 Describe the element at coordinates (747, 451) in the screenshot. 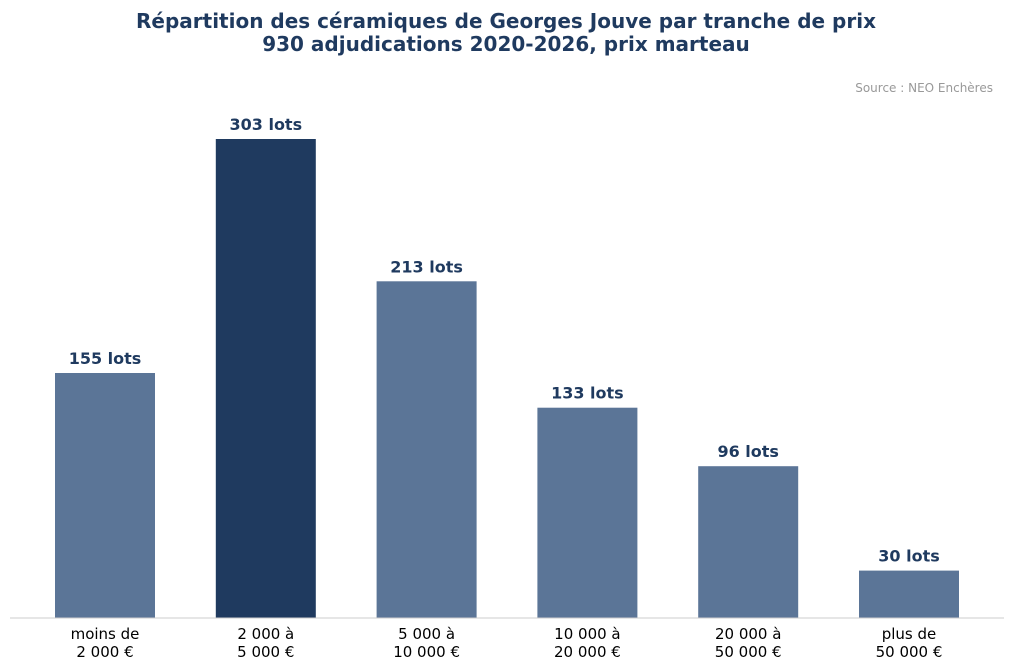

I see `value-label-4: 96 lots` at that location.